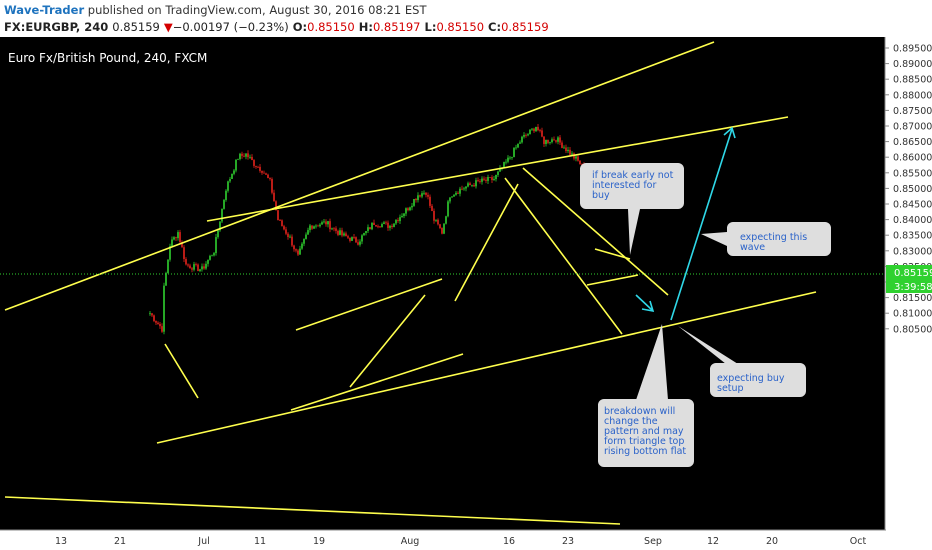 This screenshot has height=550, width=932. I want to click on projection-down-line, so click(644, 302).